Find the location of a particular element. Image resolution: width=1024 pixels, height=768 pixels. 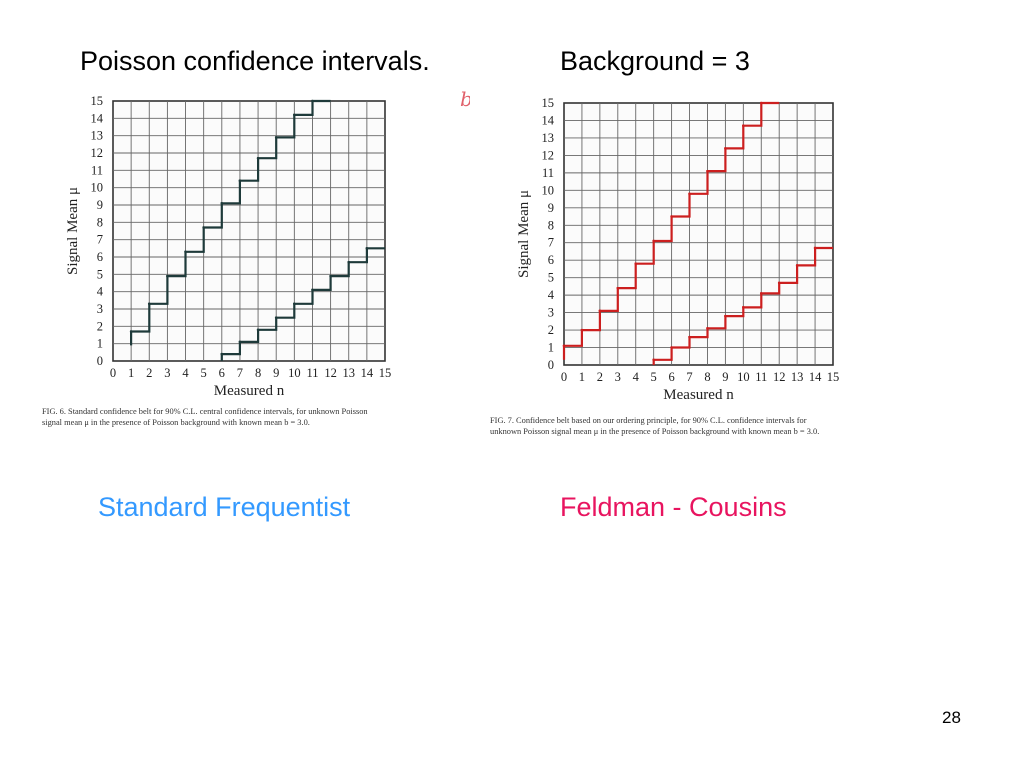

x-tick-label: 1 is located at coordinates (131, 373).